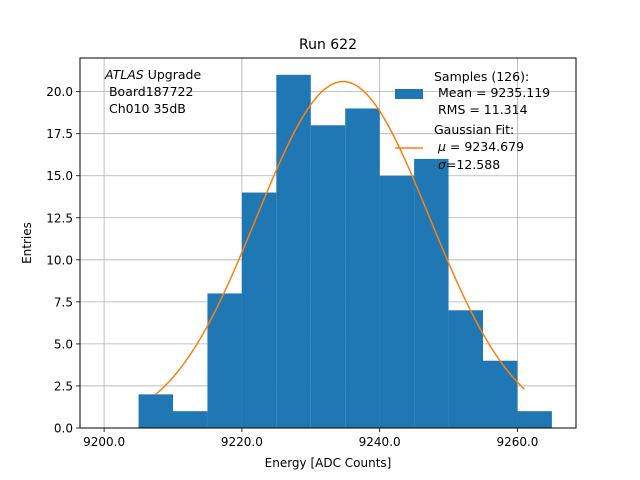  Describe the element at coordinates (328, 45) in the screenshot. I see `chart-title: Run 622` at that location.